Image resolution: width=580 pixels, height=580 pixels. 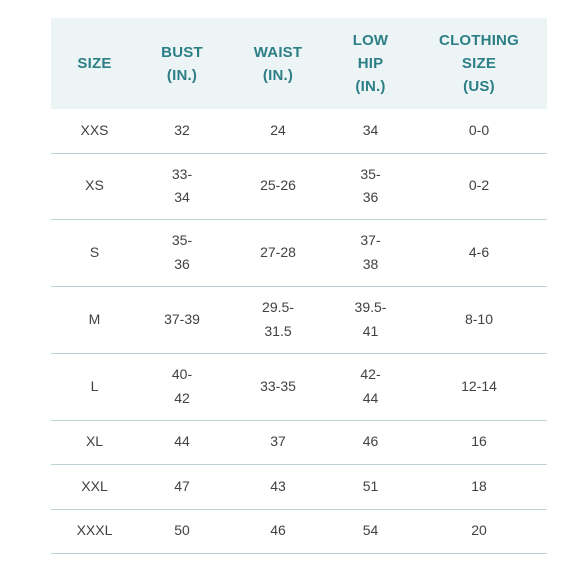 I want to click on cell-text: 20, so click(x=479, y=530).